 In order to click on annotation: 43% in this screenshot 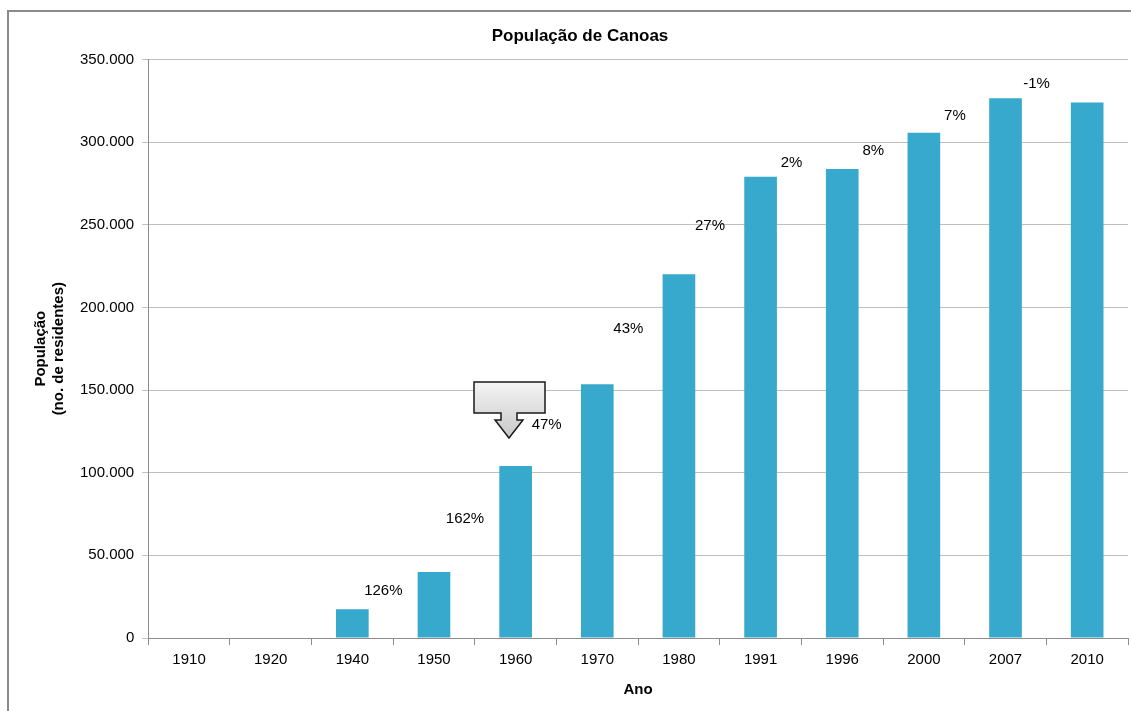, I will do `click(628, 328)`.